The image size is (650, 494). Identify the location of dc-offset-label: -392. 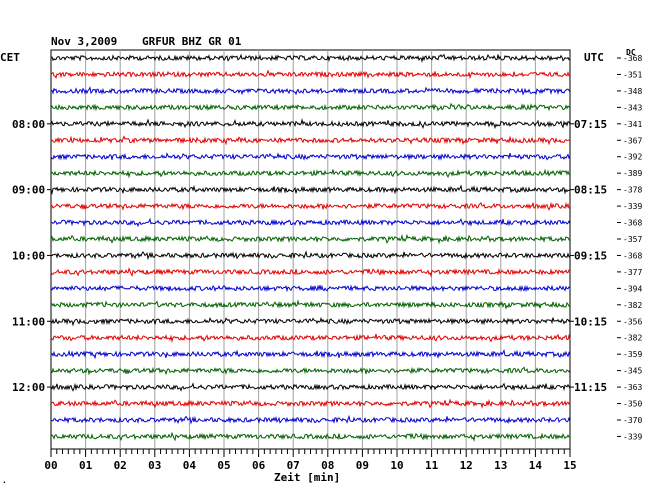
(632, 157).